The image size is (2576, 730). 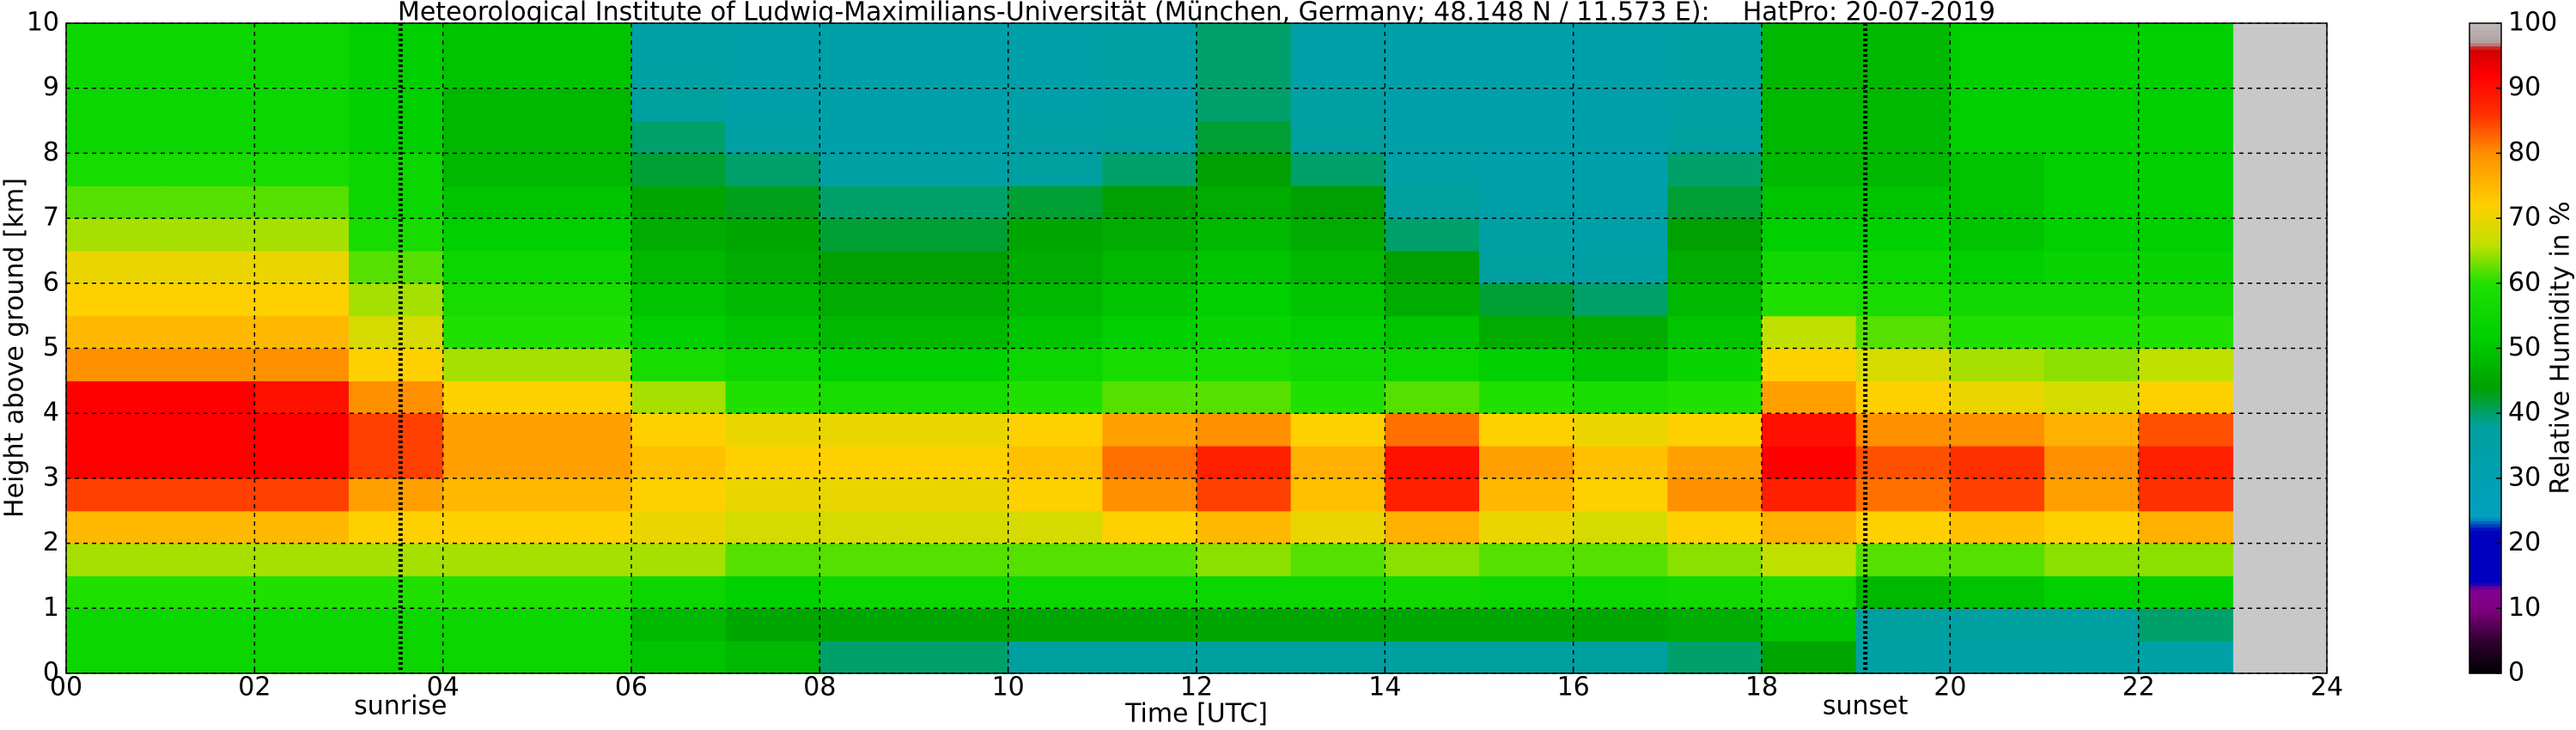 What do you see at coordinates (1950, 687) in the screenshot?
I see `x-tick-label: 20` at bounding box center [1950, 687].